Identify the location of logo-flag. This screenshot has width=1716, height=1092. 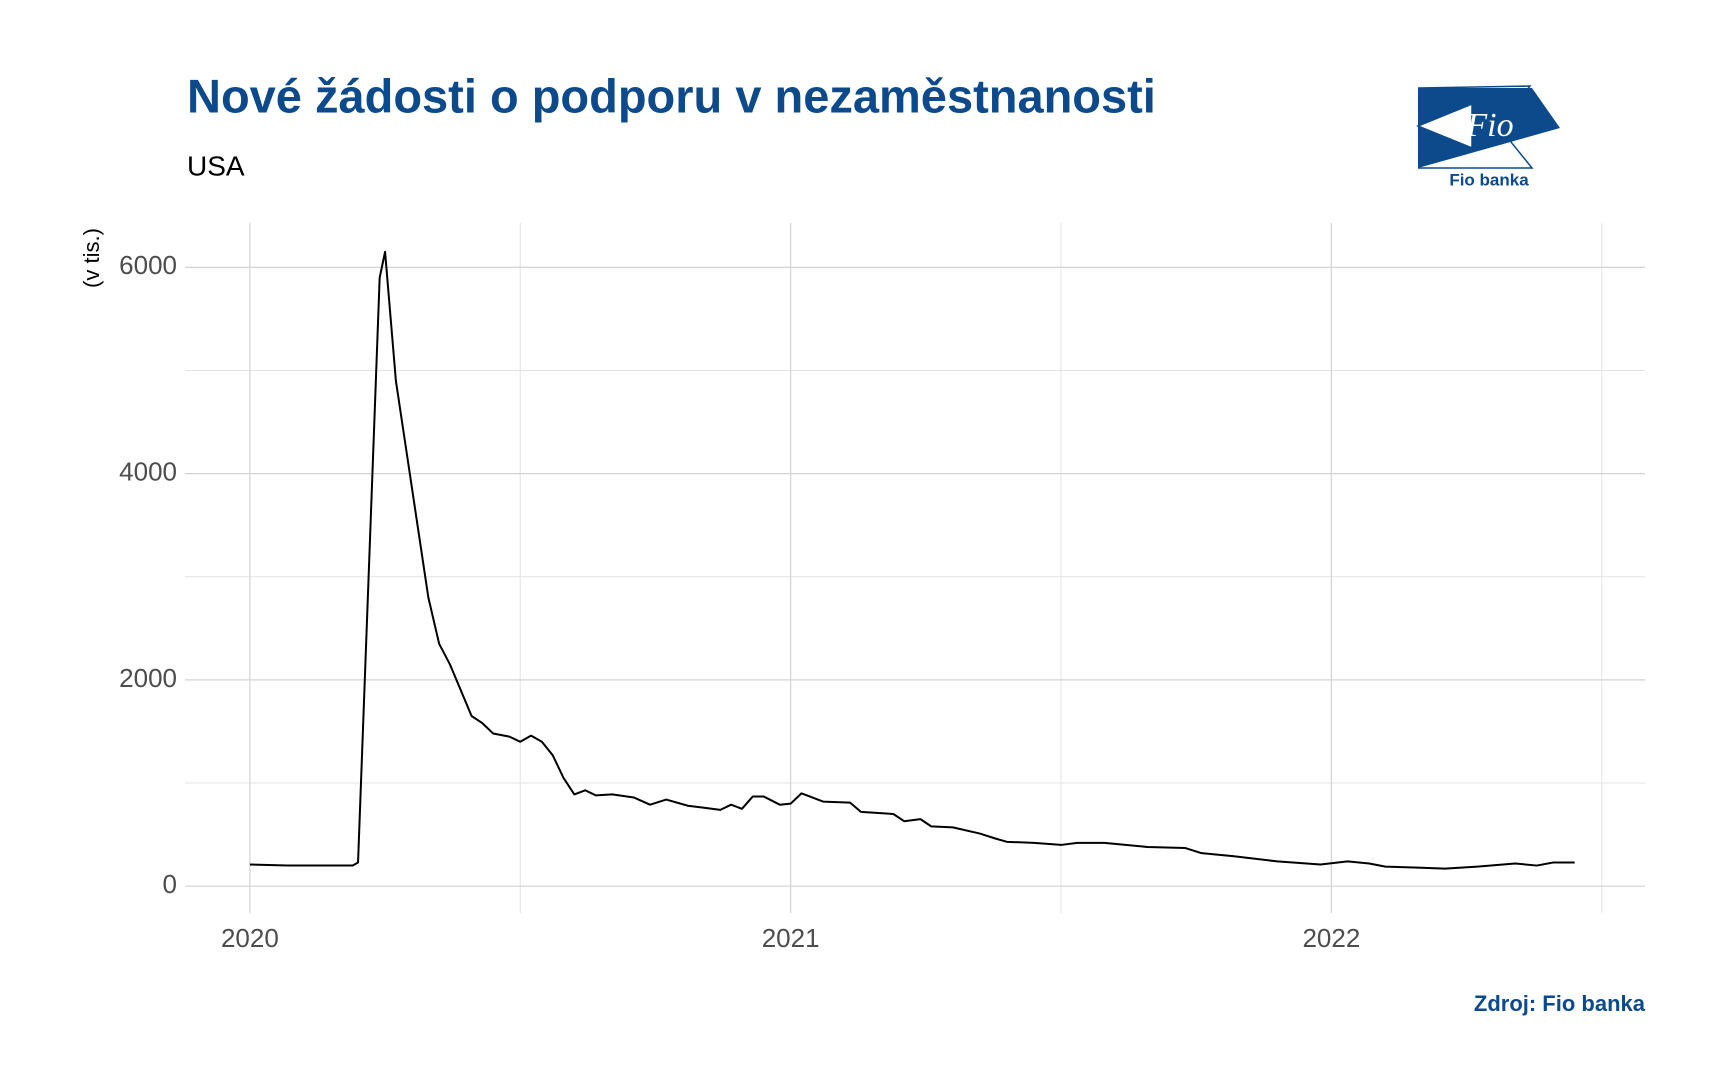
(1489, 128).